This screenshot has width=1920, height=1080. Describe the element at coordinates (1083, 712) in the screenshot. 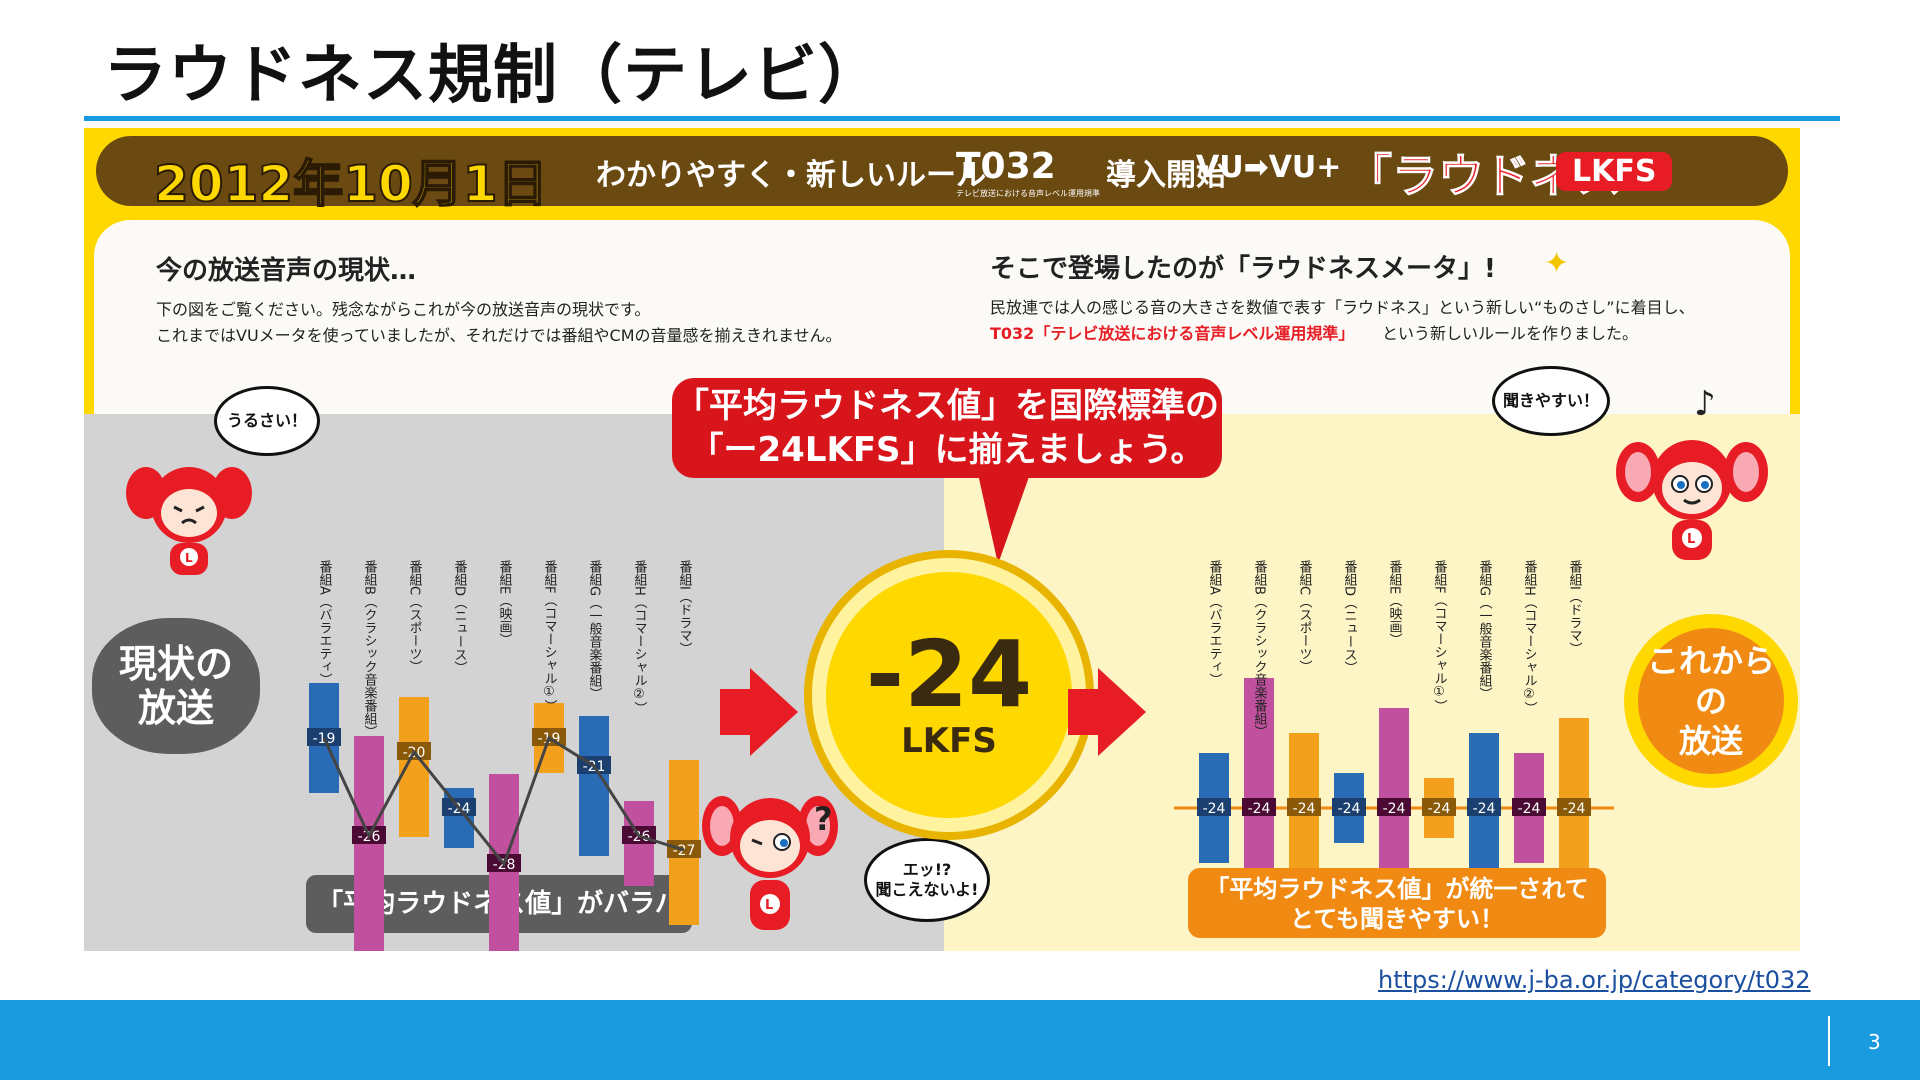

I see `arrow-right-body` at that location.